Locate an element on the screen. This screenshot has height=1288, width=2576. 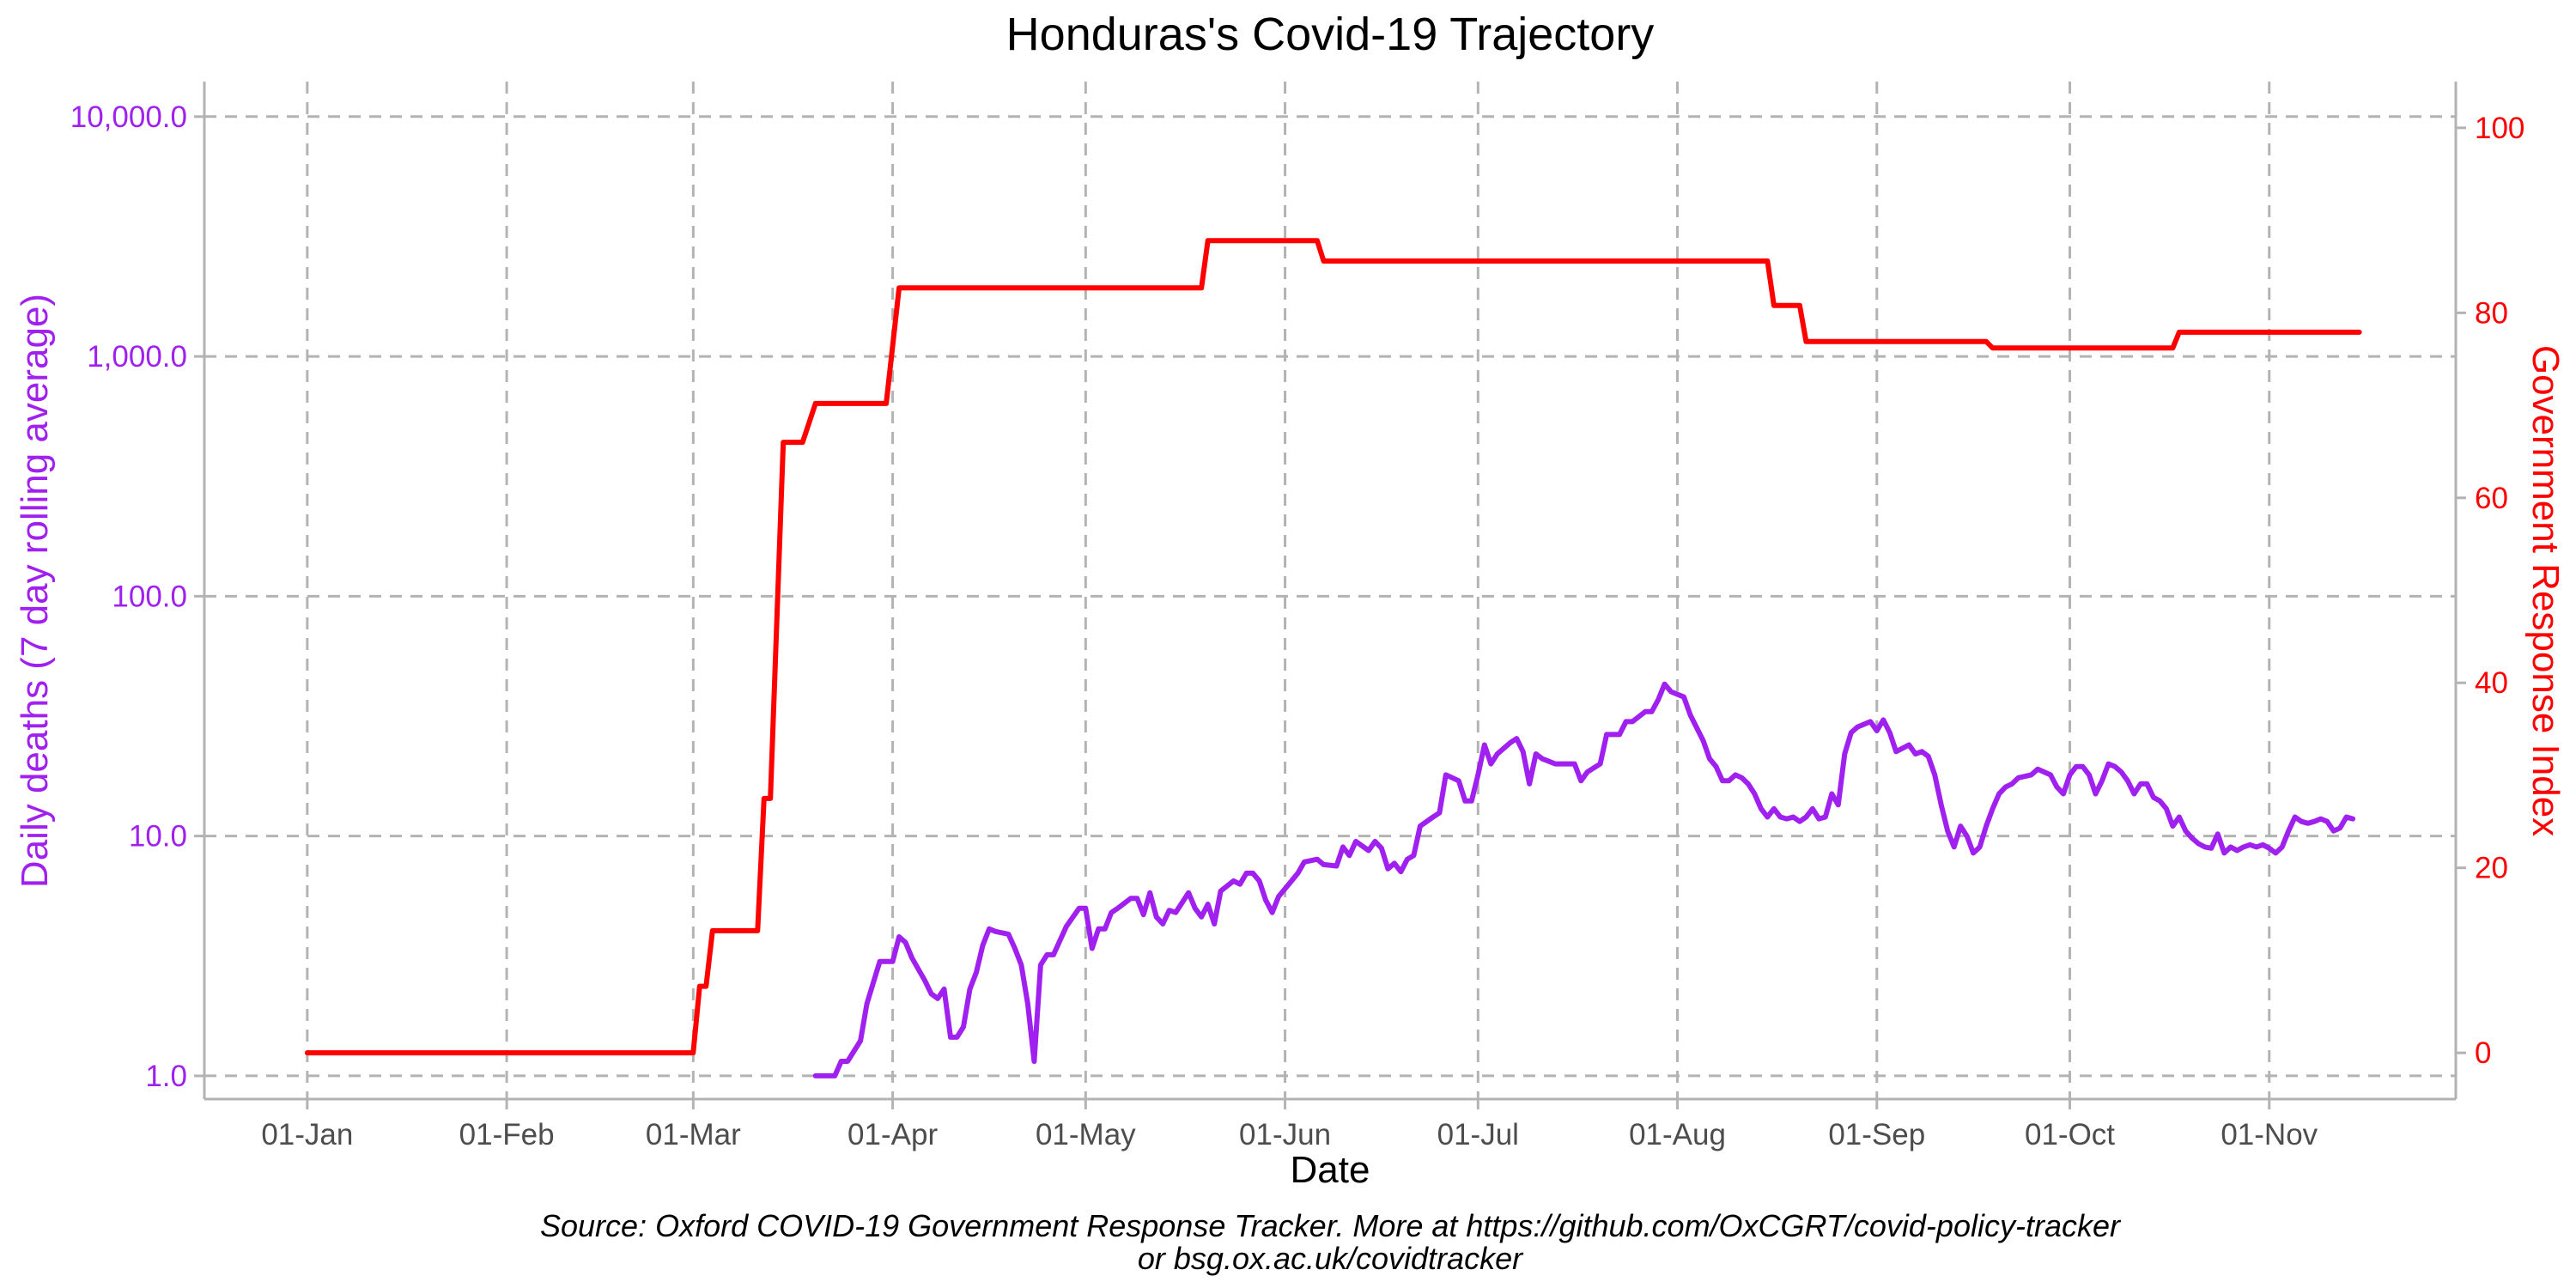
x-tick-label: 01-Jul is located at coordinates (1478, 1134).